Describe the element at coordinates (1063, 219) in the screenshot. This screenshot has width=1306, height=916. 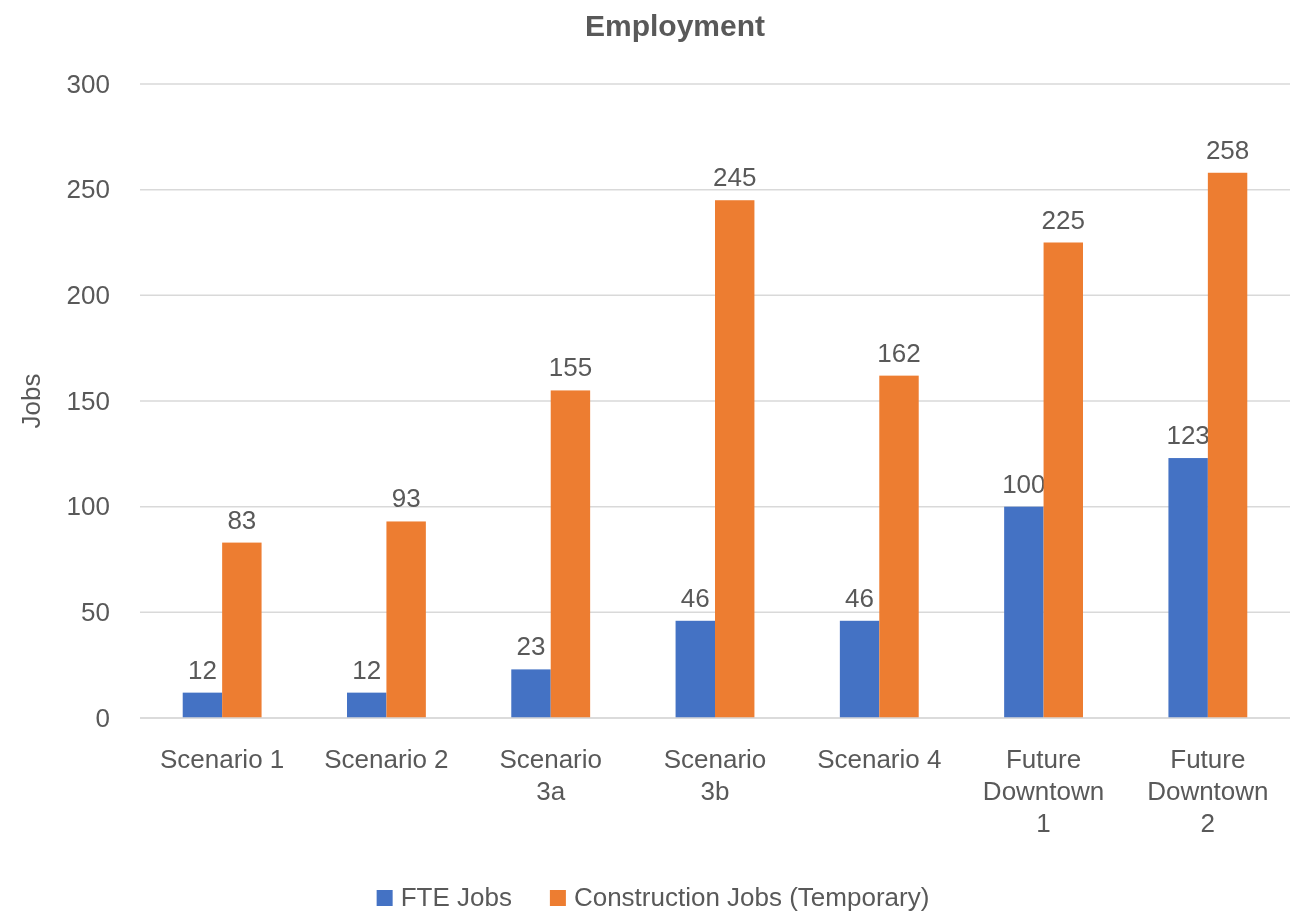
I see `data-label: 225` at that location.